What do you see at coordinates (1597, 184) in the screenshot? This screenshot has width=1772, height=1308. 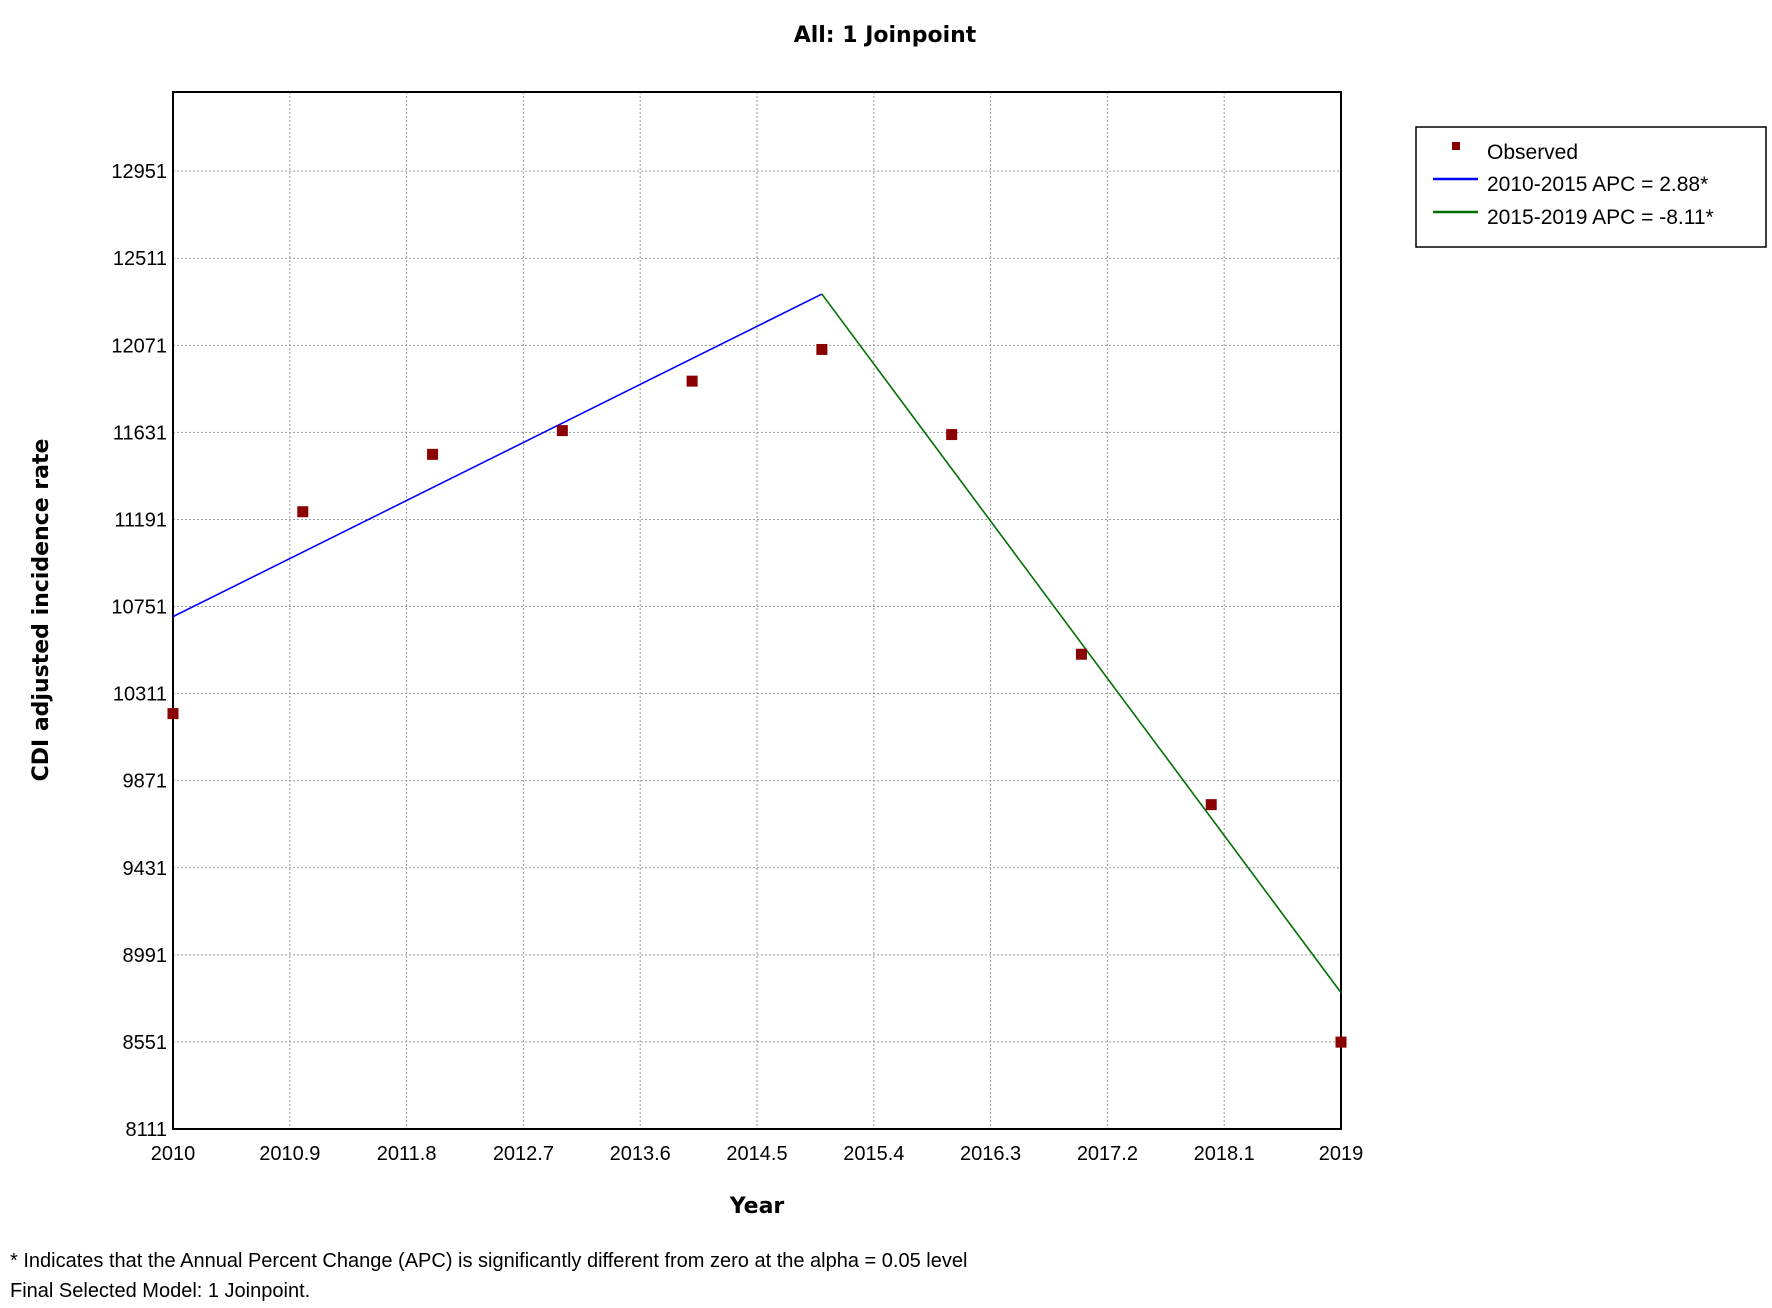 I see `legend-series-1-label: 2010-2015 APC = 2.88*` at bounding box center [1597, 184].